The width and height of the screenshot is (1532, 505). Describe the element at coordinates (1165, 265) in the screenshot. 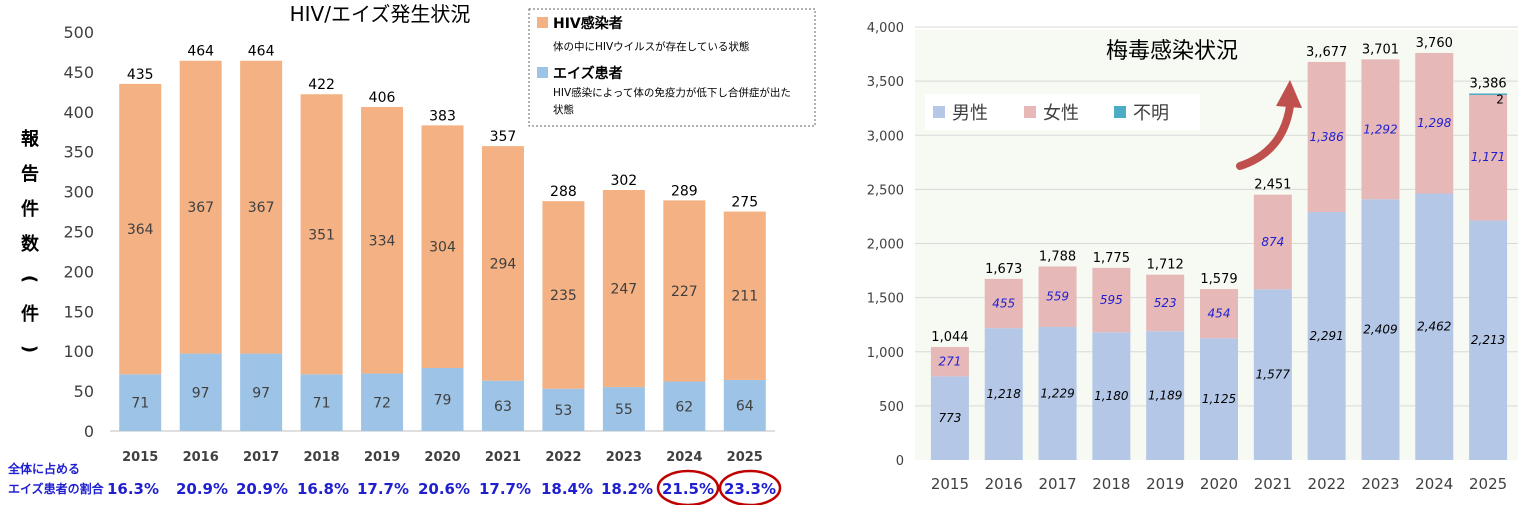

I see `total-label: 1,712` at that location.